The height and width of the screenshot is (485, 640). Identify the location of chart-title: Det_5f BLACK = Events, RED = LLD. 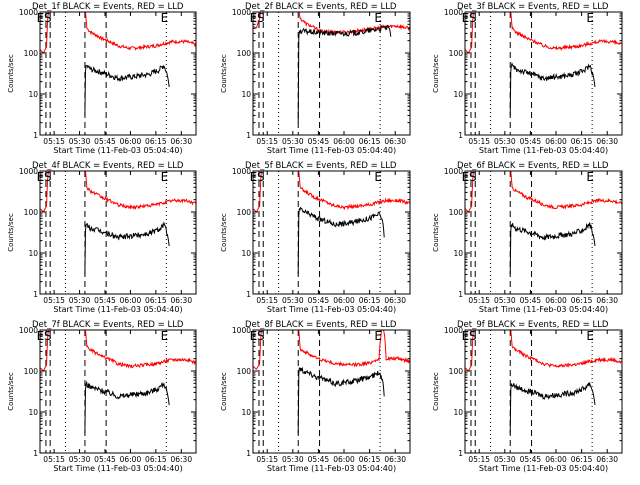
(321, 166).